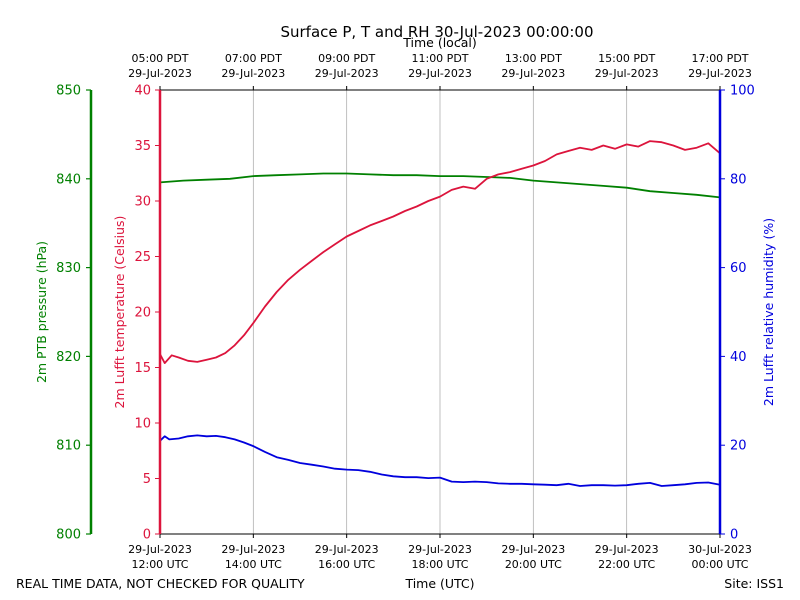 This screenshot has height=600, width=800. What do you see at coordinates (734, 535) in the screenshot?
I see `humidity-tick-label: 0` at bounding box center [734, 535].